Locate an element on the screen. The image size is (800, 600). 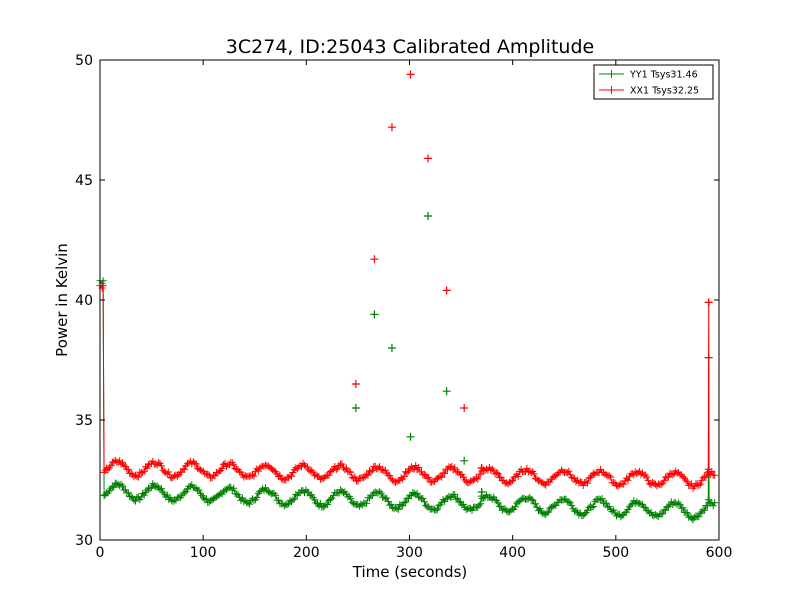
legend-marker-yy1 is located at coordinates (611, 74).